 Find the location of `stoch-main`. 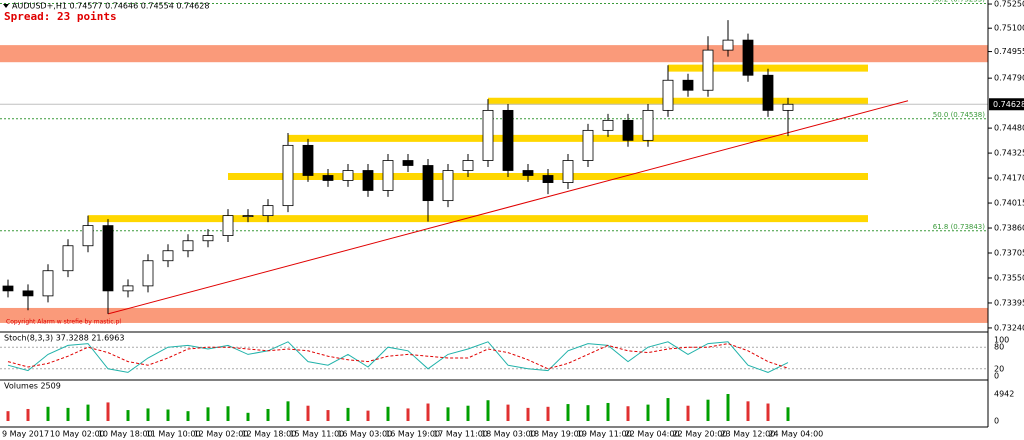

stoch-main is located at coordinates (398, 357).